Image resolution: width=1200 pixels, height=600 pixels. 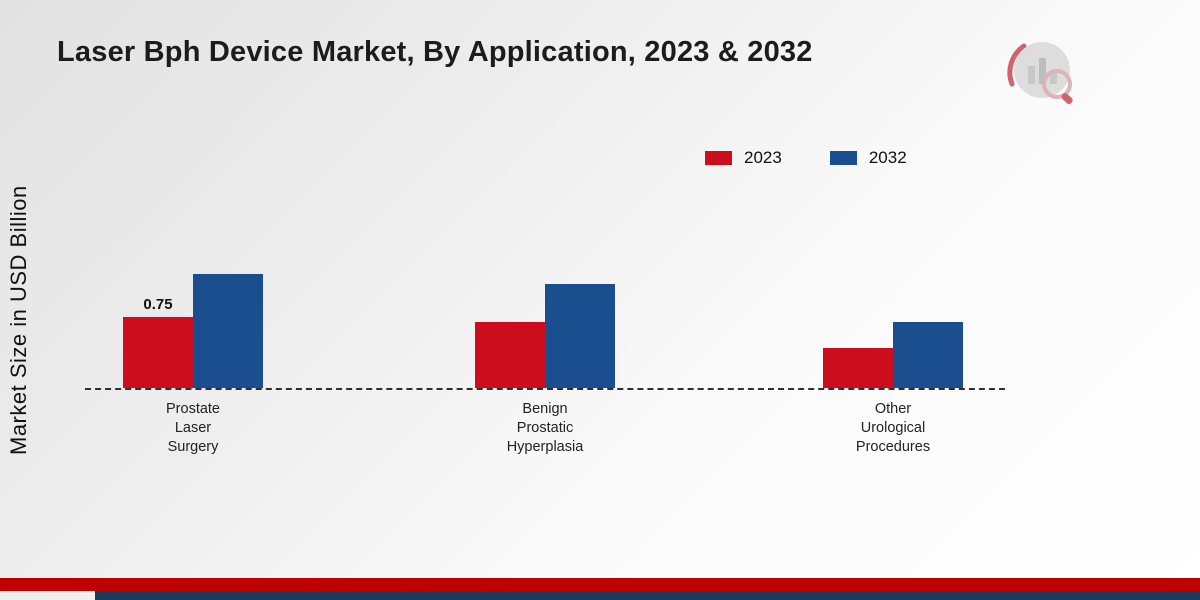 What do you see at coordinates (158, 304) in the screenshot?
I see `bar-value-label: 0.75` at bounding box center [158, 304].